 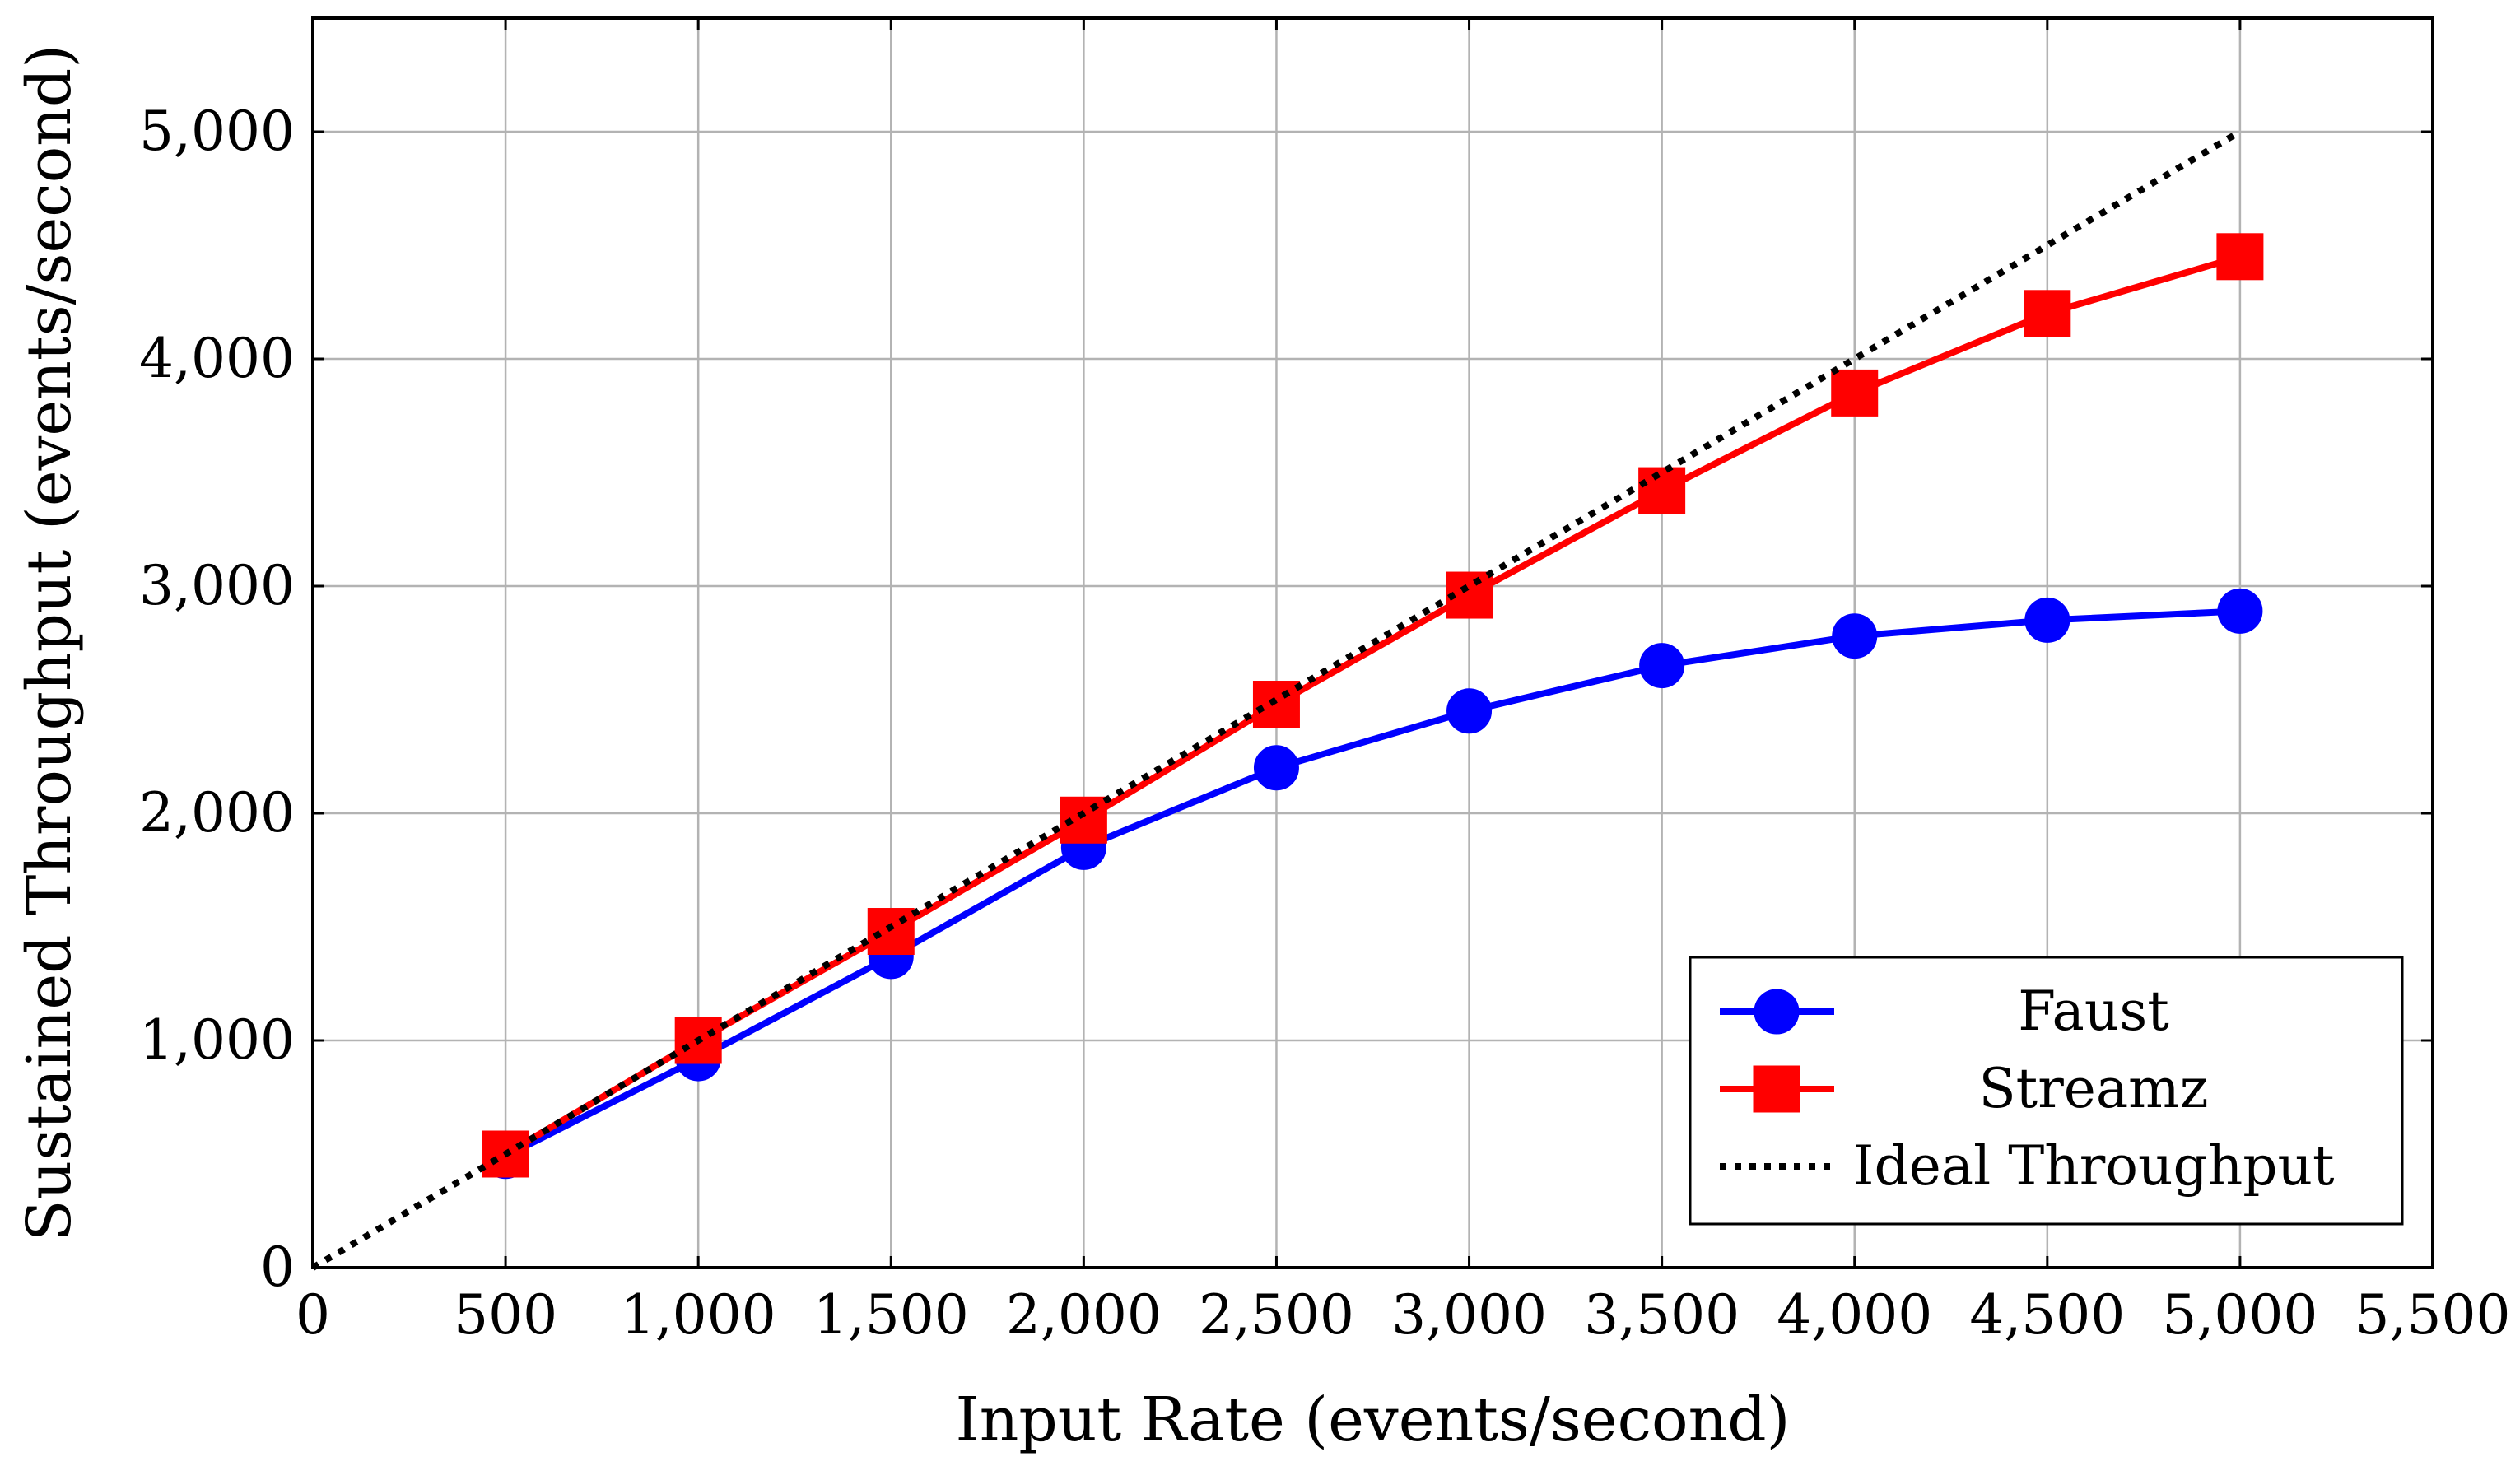 I want to click on legend-marker-streamz, so click(x=1776, y=1089).